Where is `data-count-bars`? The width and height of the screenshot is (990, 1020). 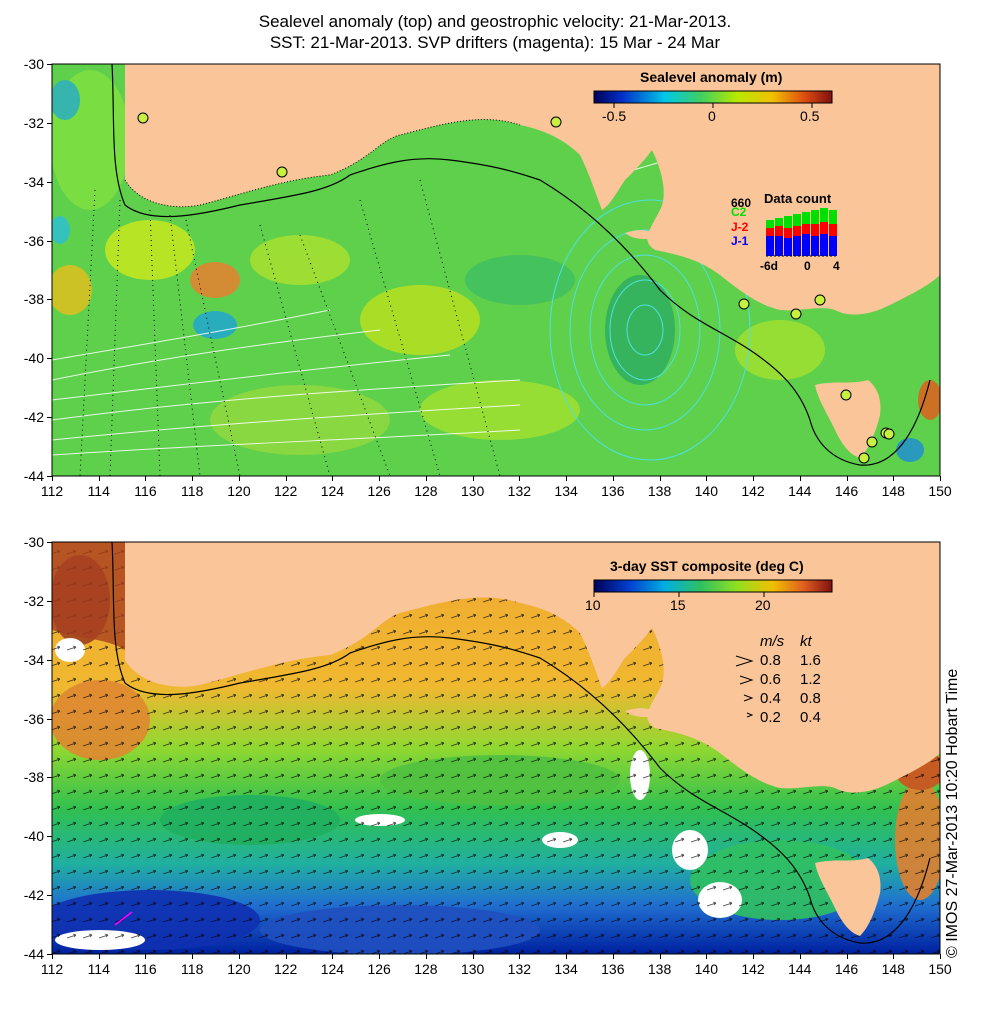 data-count-bars is located at coordinates (801, 232).